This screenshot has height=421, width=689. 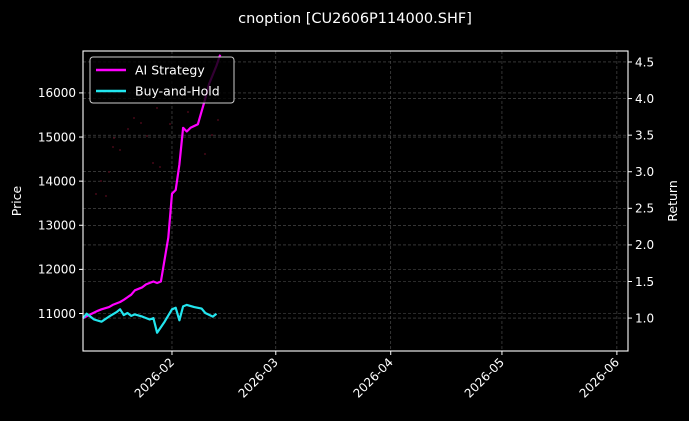 What do you see at coordinates (355, 19) in the screenshot?
I see `chart-title: cnoption [CU2606P114000.SHF]` at bounding box center [355, 19].